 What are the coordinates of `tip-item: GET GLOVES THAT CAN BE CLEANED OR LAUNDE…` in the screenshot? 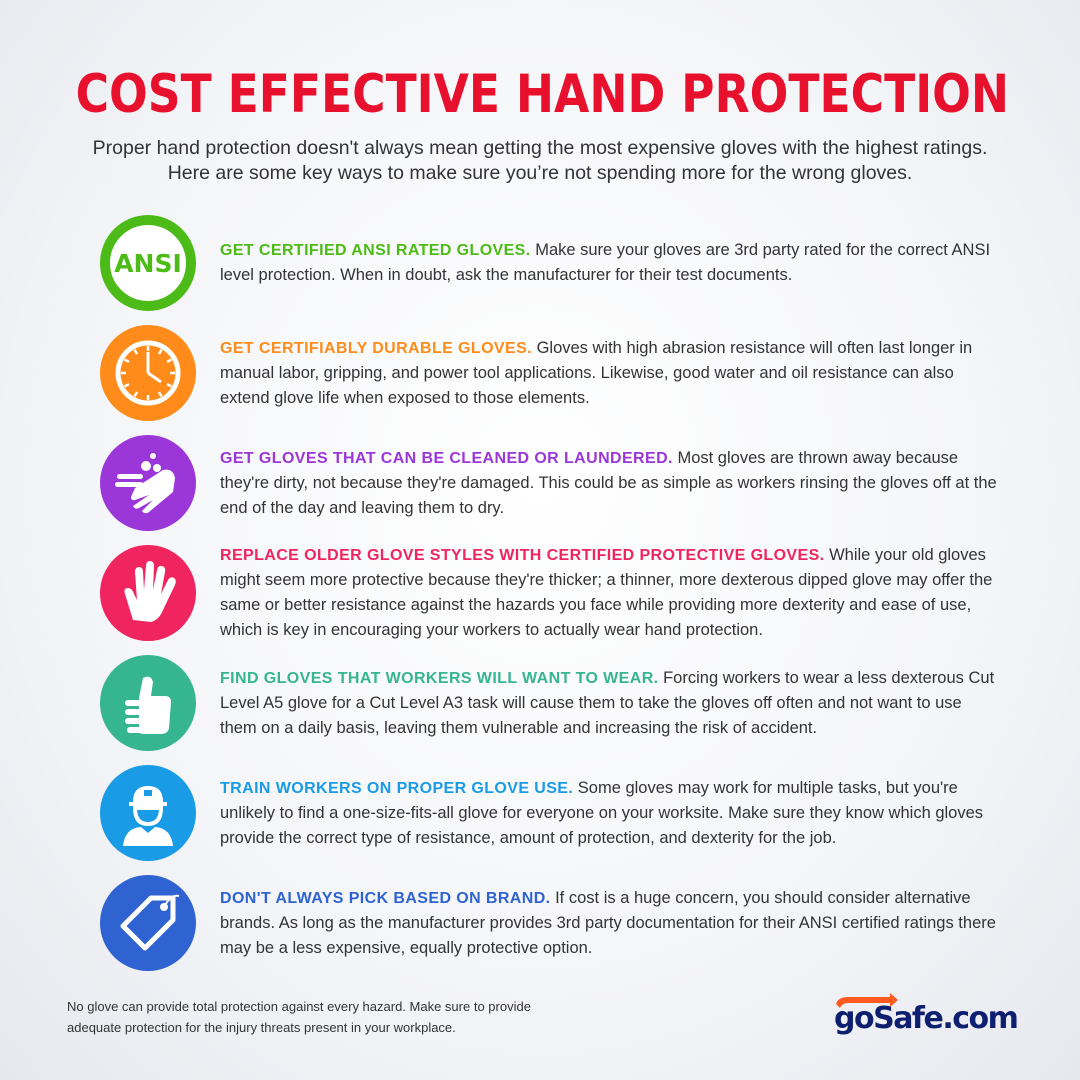 It's located at (540, 483).